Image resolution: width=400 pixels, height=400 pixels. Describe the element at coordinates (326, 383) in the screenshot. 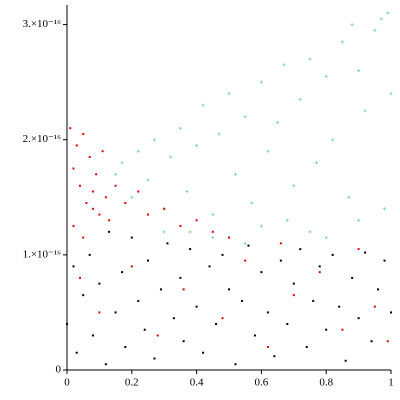

I see `x-tick-label: 0.8` at that location.